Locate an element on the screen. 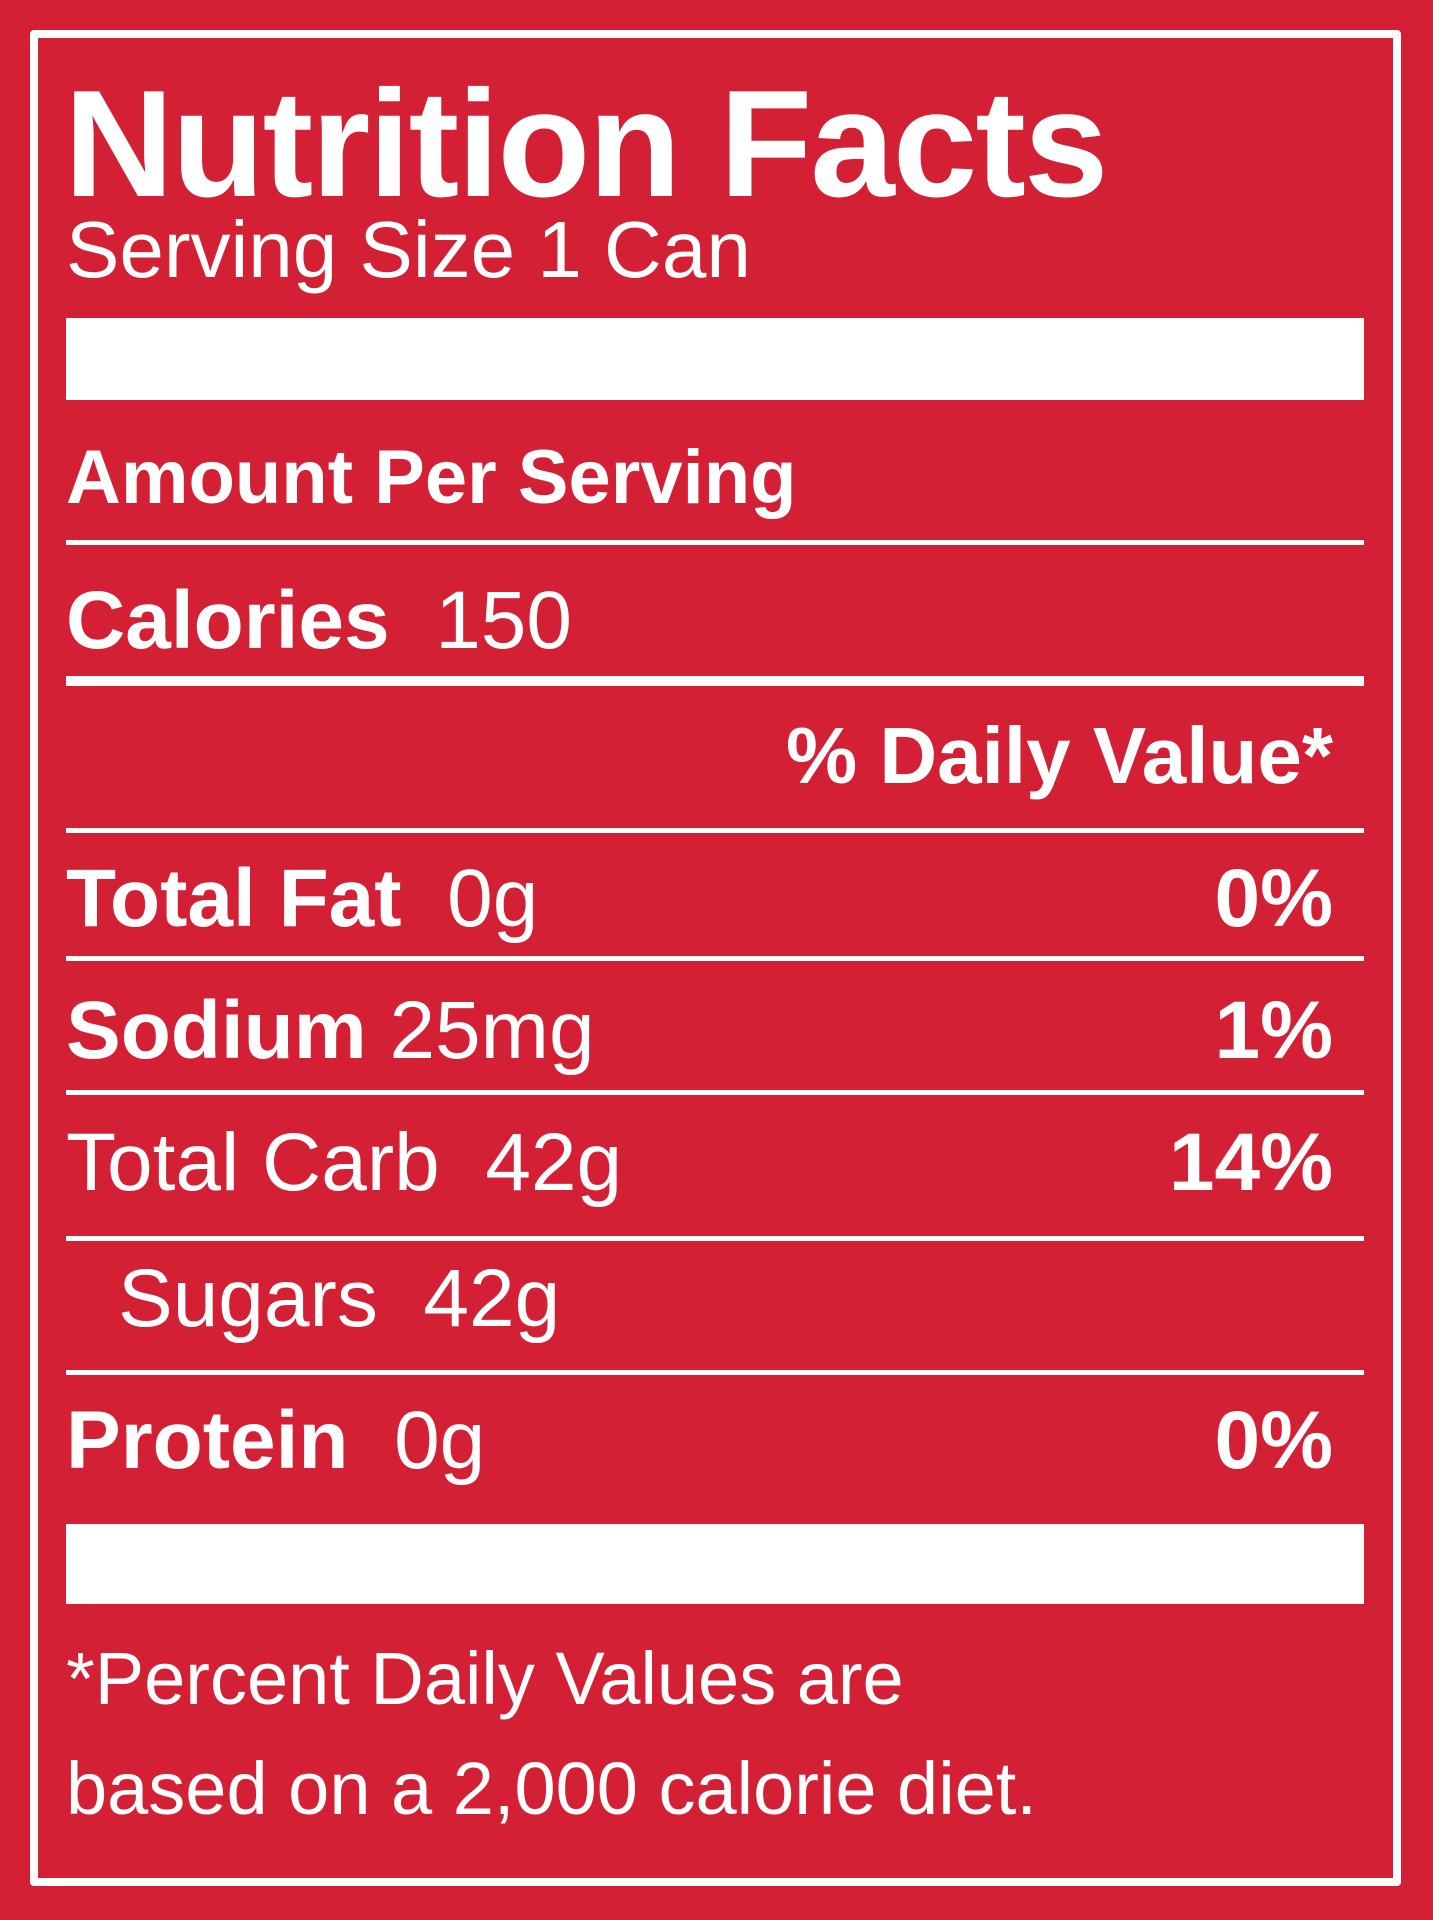 This screenshot has height=1920, width=1433. nutrient-row-total-carb: Total Carb 42g is located at coordinates (344, 1163).